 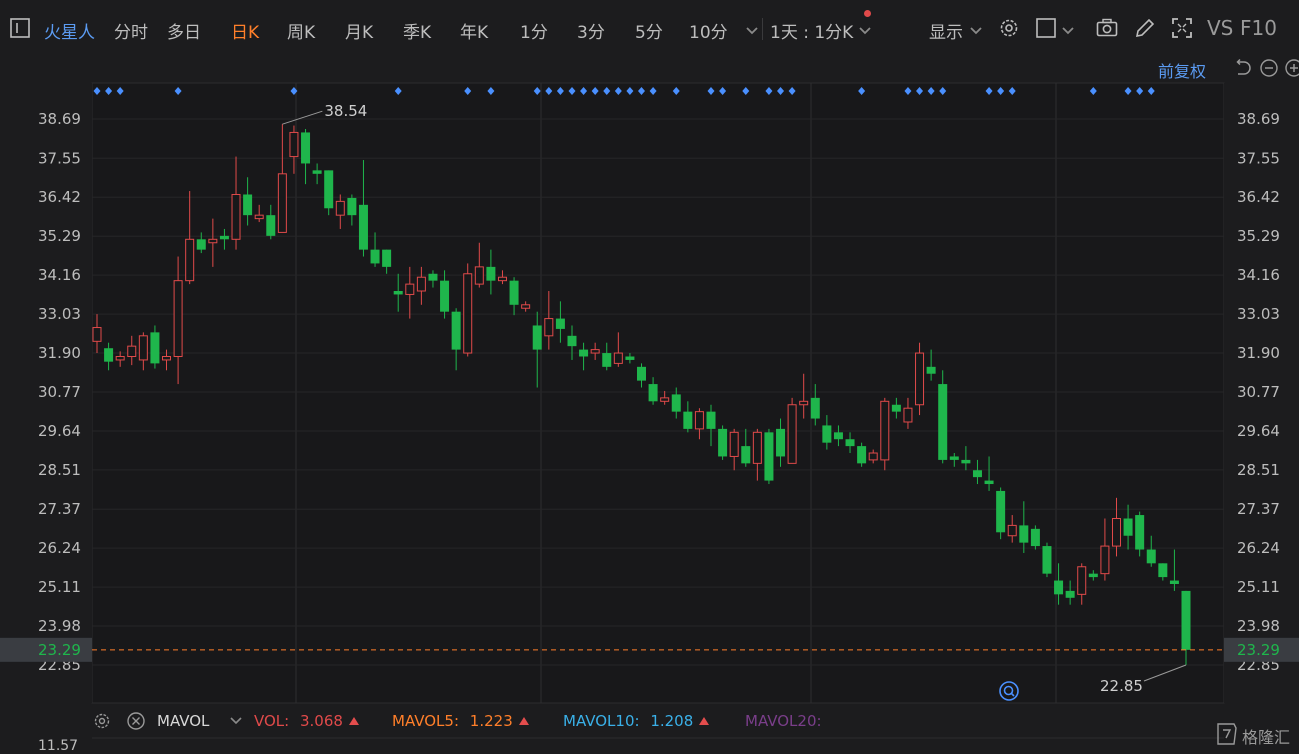 I want to click on indicator-close-icon, so click(x=136, y=721).